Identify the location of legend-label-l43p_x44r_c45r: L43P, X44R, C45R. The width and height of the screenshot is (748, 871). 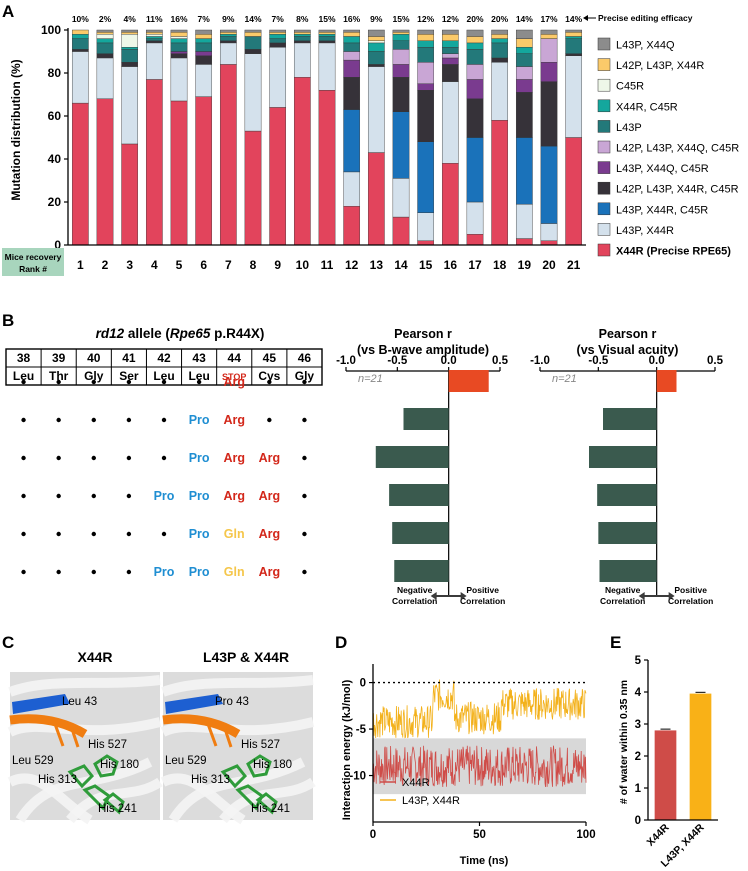
(662, 210).